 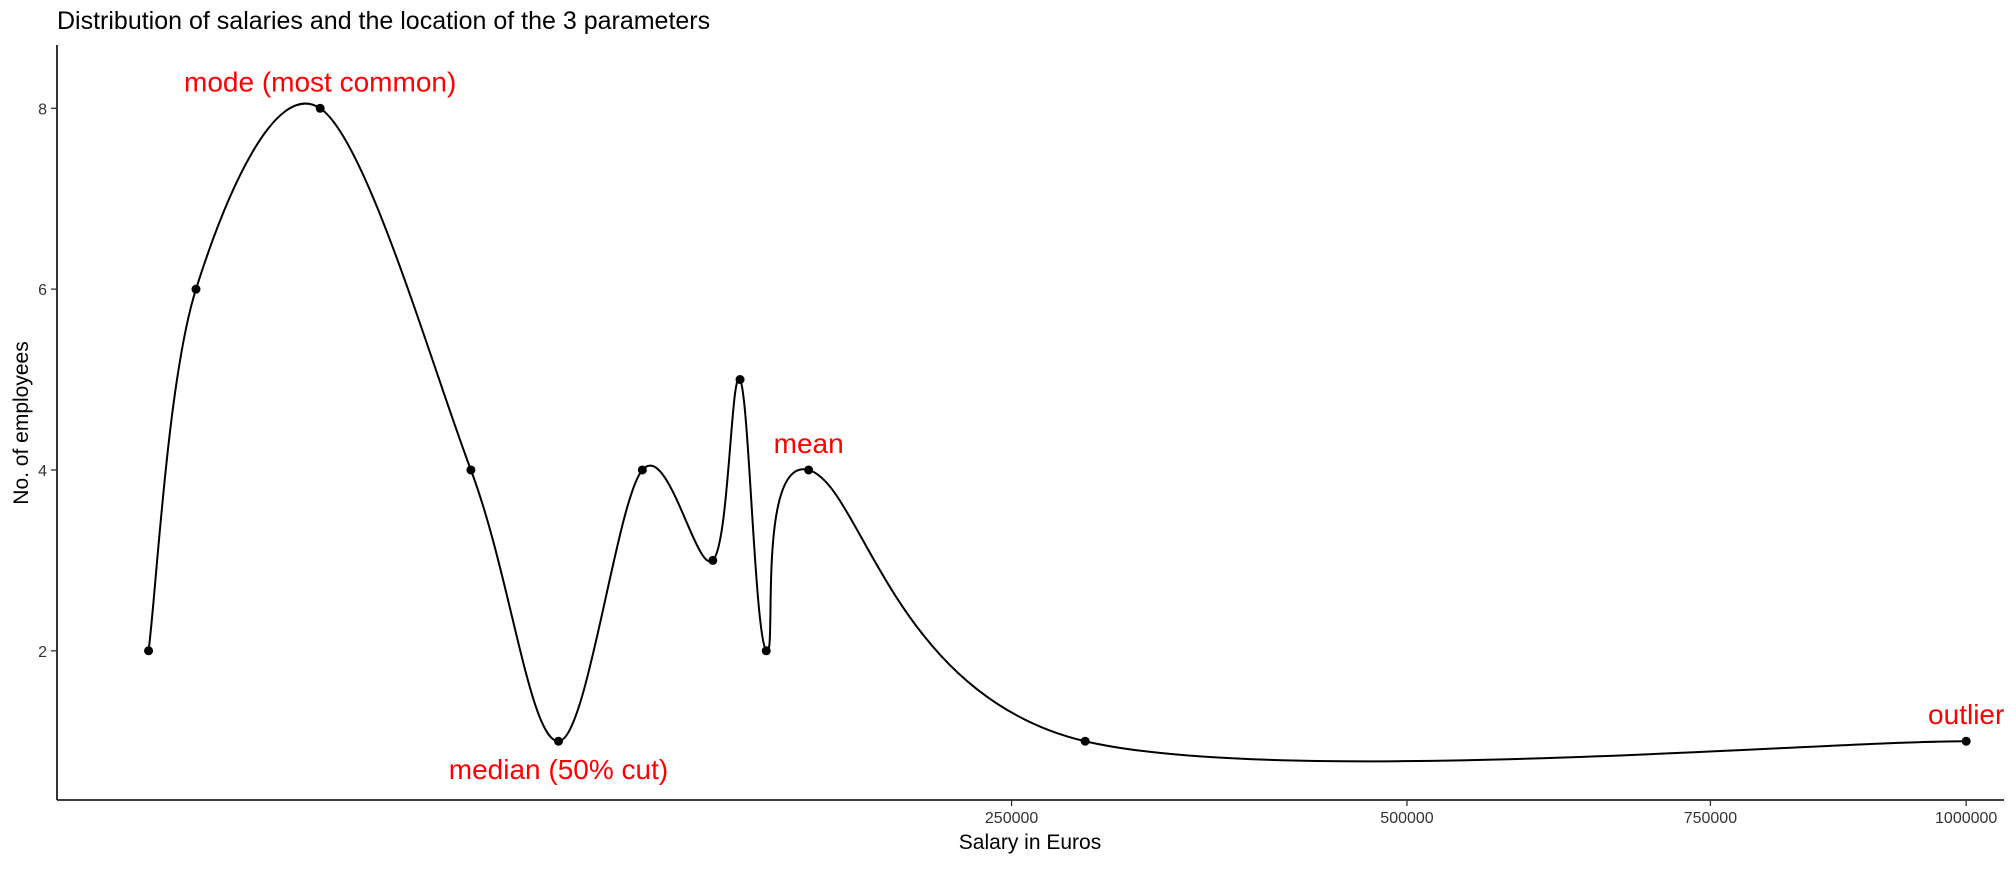 I want to click on annotation-label: mean, so click(x=809, y=443).